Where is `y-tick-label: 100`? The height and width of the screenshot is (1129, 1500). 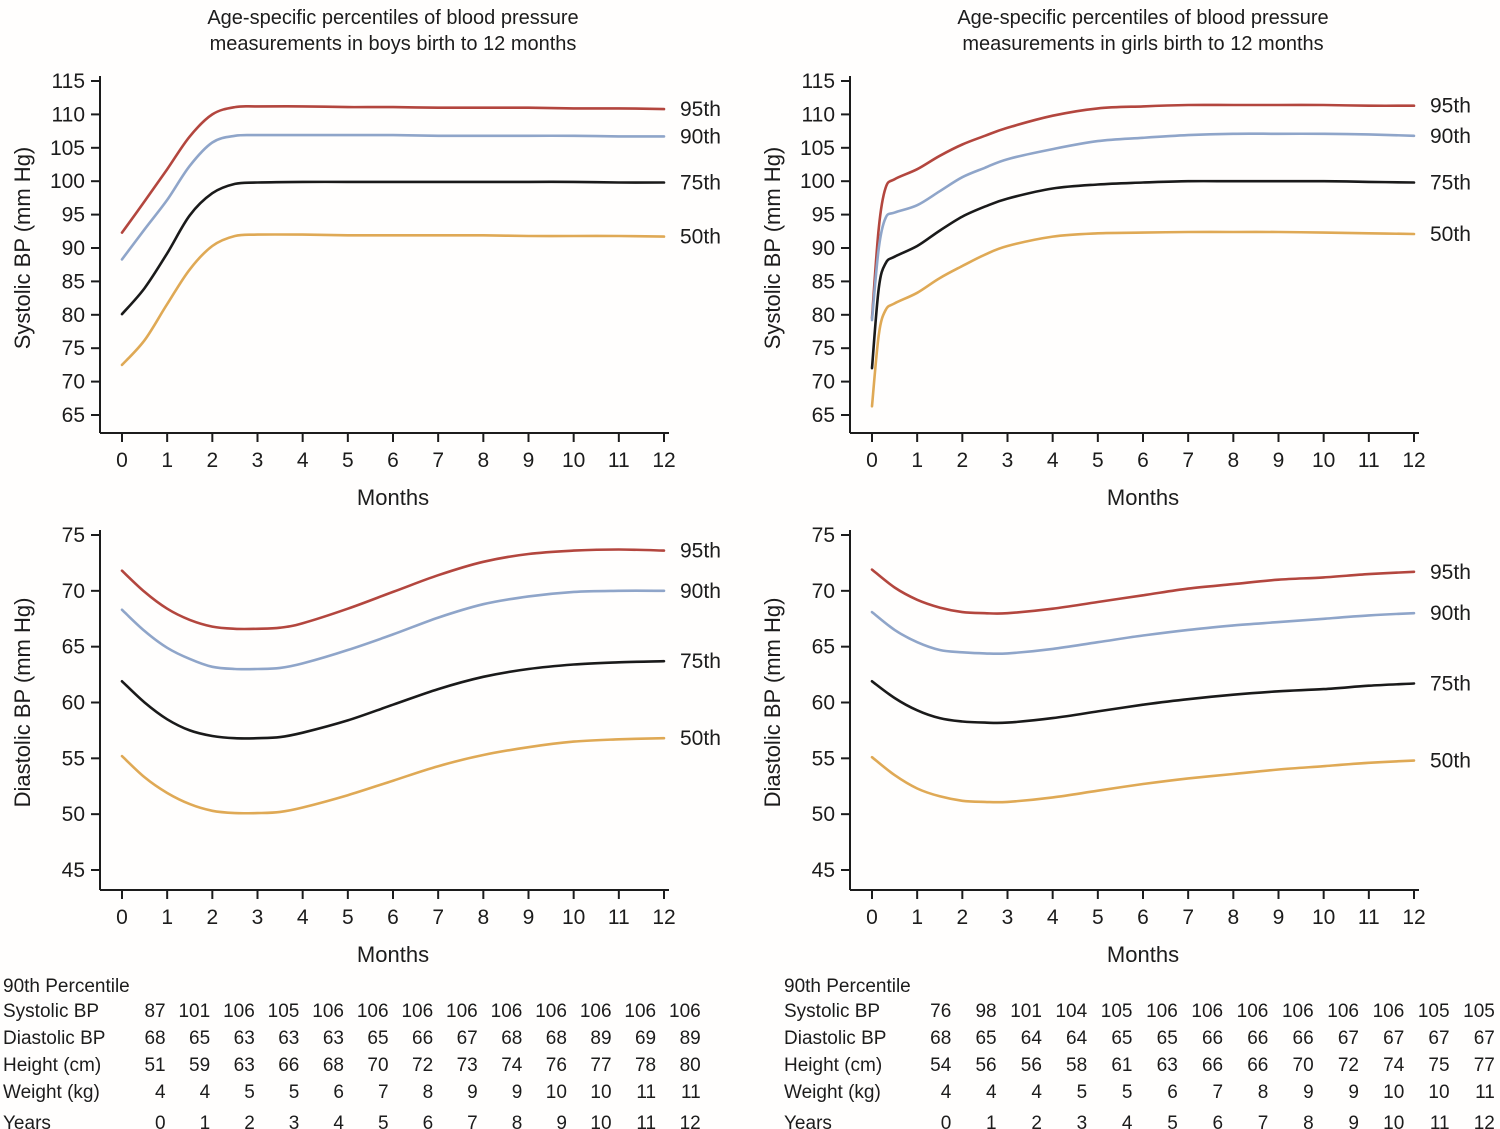
y-tick-label: 100 is located at coordinates (67, 181).